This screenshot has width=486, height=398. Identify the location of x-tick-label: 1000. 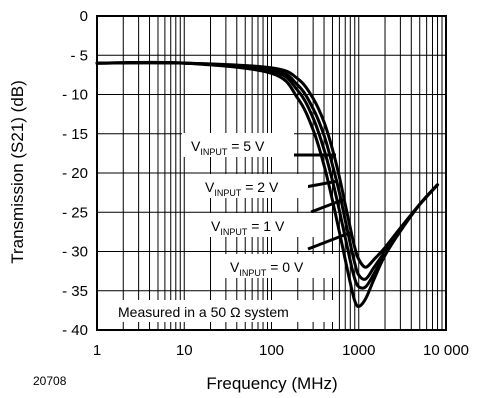
(358, 350).